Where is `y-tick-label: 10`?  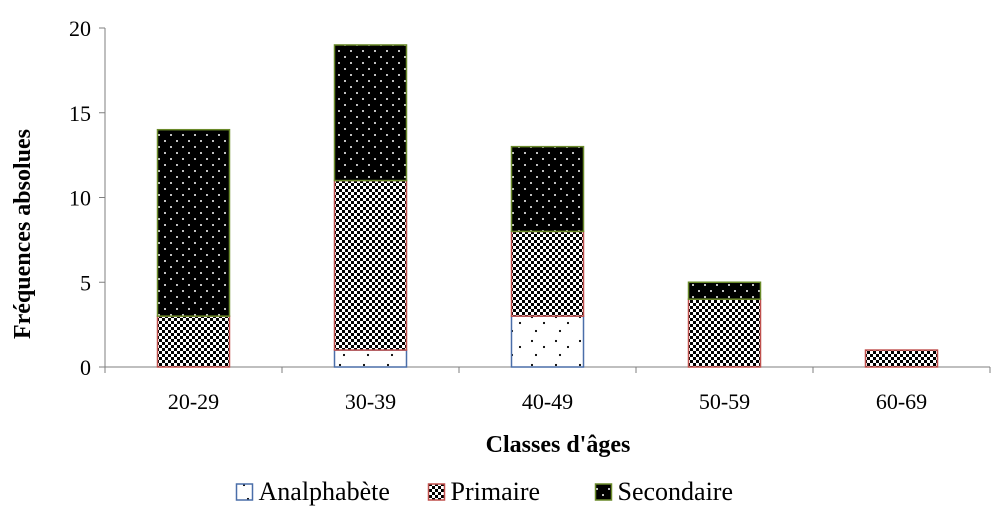
y-tick-label: 10 is located at coordinates (80, 198).